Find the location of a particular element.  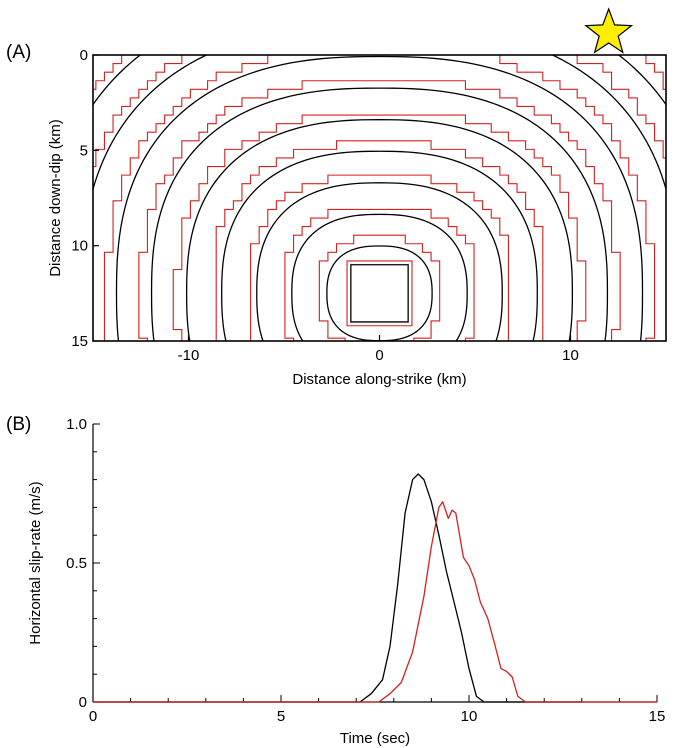

panel-b-y-tick-label: 0.5 is located at coordinates (76, 563).